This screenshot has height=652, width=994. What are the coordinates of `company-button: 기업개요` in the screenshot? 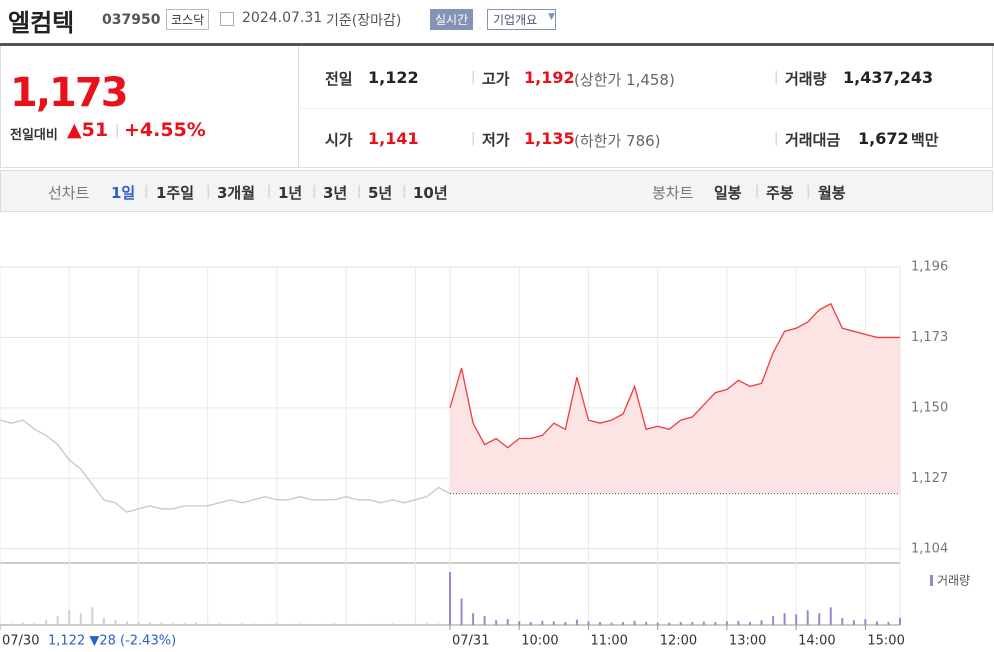 It's located at (522, 19).